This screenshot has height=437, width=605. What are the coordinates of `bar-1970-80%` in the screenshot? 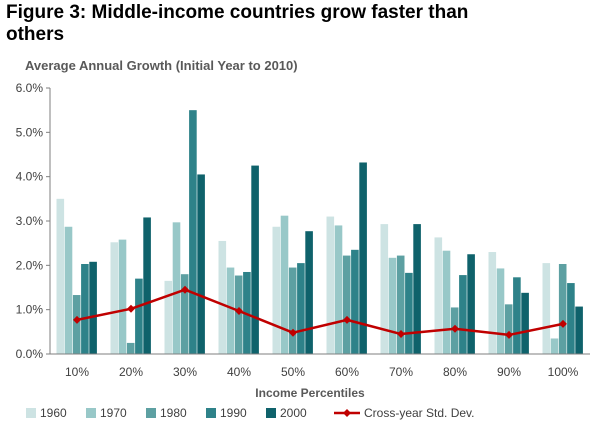 It's located at (446, 302).